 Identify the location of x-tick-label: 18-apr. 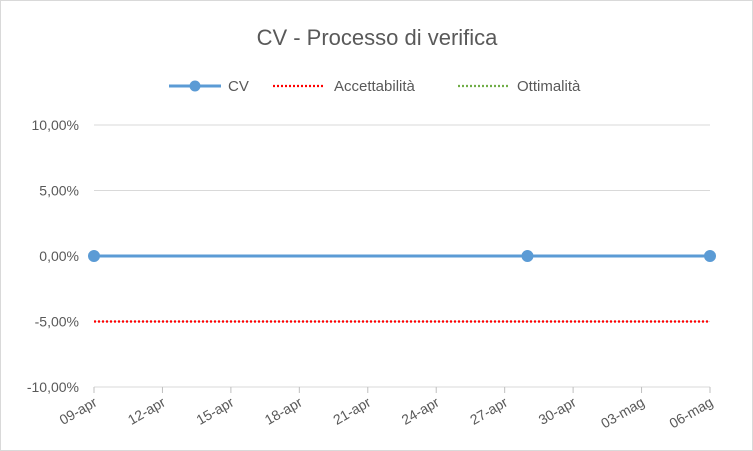
(283, 411).